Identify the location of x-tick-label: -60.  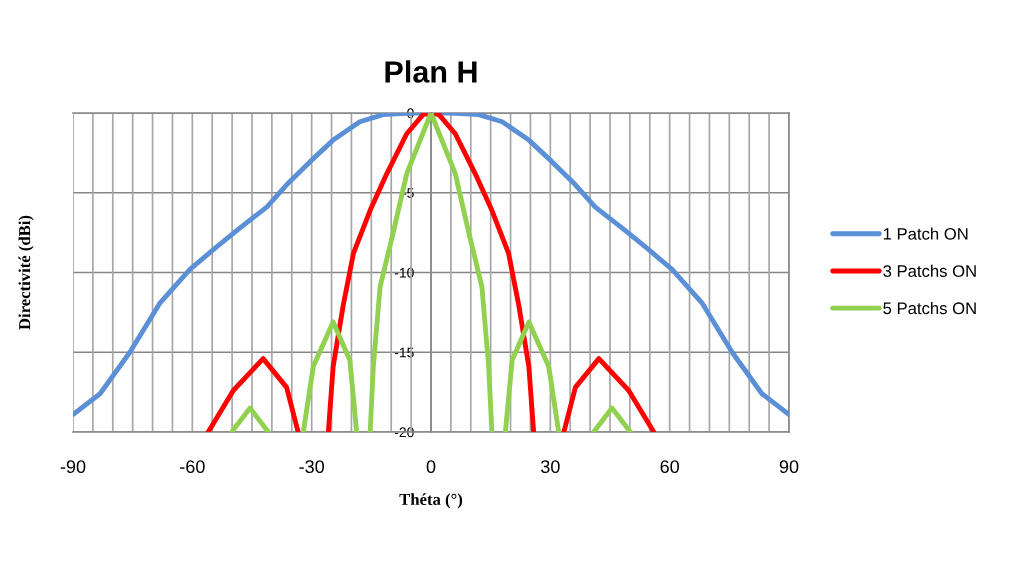
(192, 467).